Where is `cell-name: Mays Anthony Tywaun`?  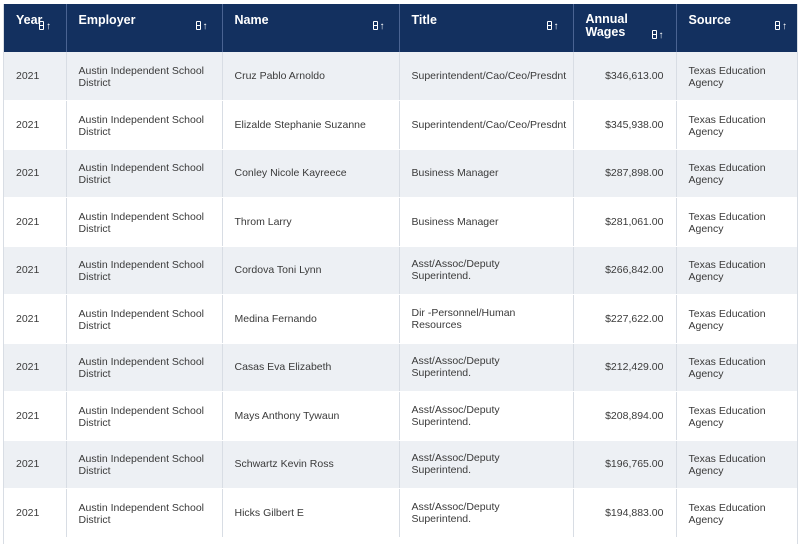 cell-name: Mays Anthony Tywaun is located at coordinates (311, 416).